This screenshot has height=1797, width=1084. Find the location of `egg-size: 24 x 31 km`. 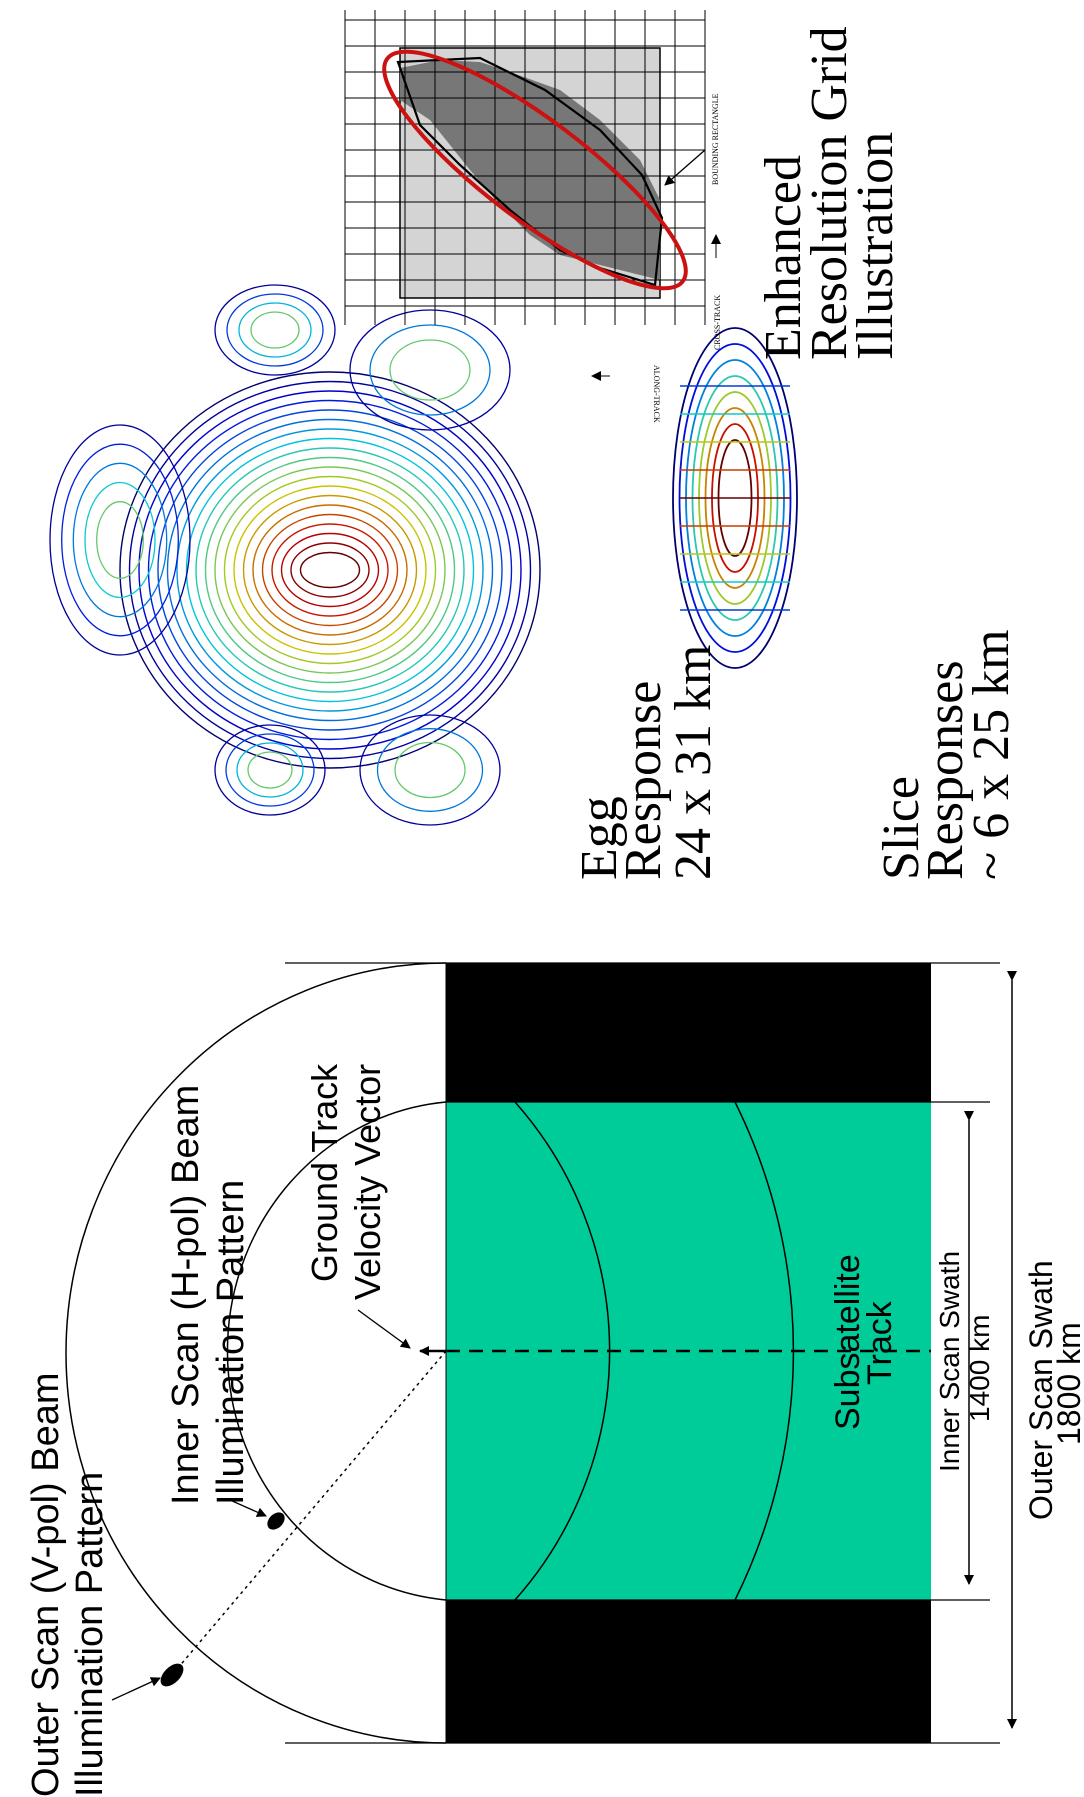

egg-size: 24 x 31 km is located at coordinates (693, 762).